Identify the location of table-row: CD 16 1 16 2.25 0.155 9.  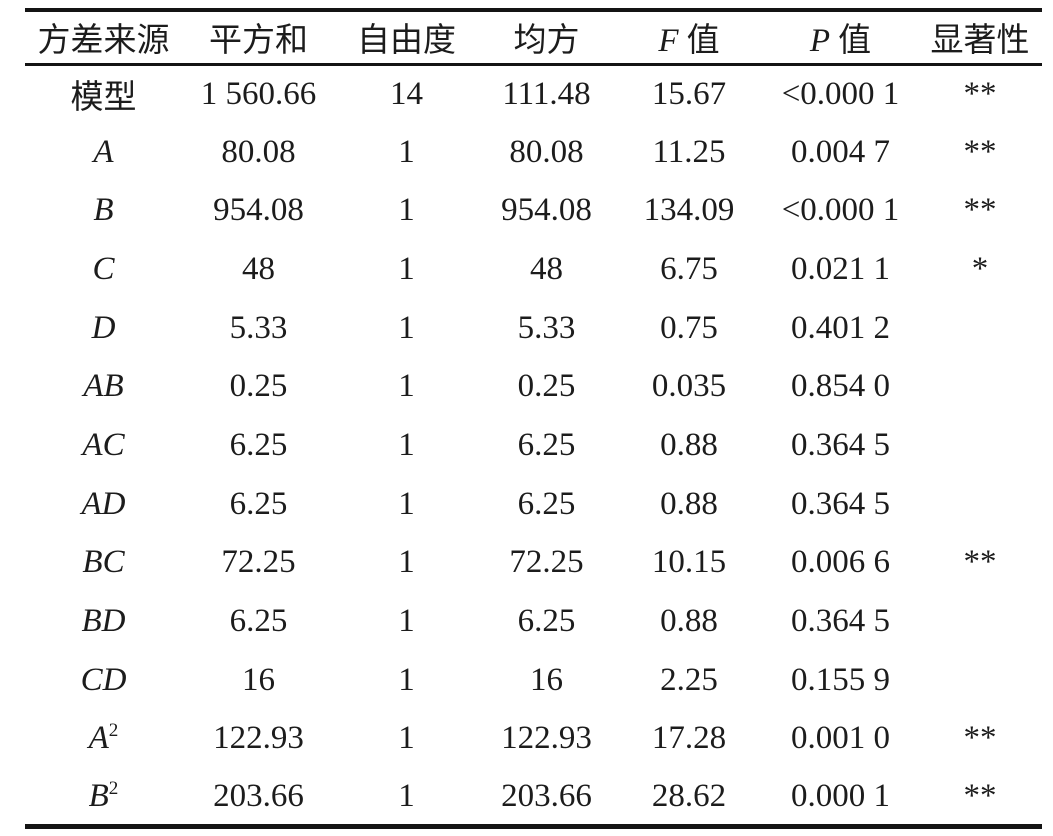
(533, 680).